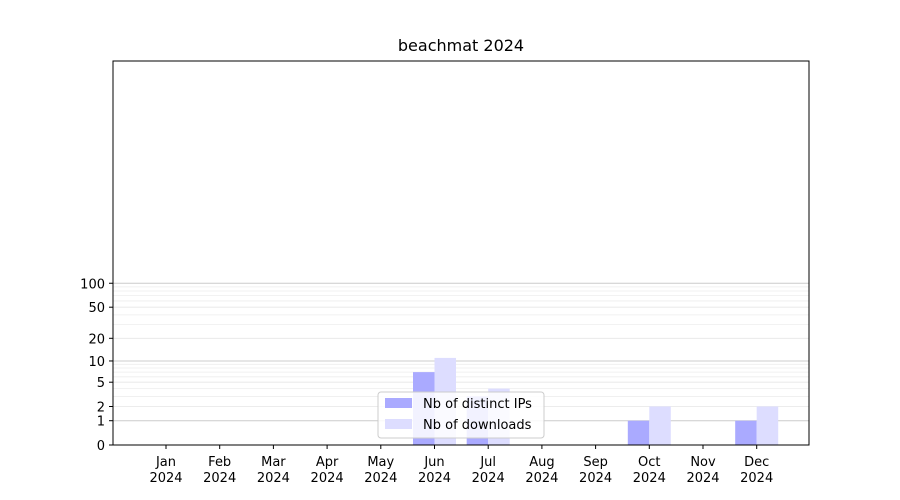 The width and height of the screenshot is (900, 500). What do you see at coordinates (101, 383) in the screenshot?
I see `y-tick-label: 5` at bounding box center [101, 383].